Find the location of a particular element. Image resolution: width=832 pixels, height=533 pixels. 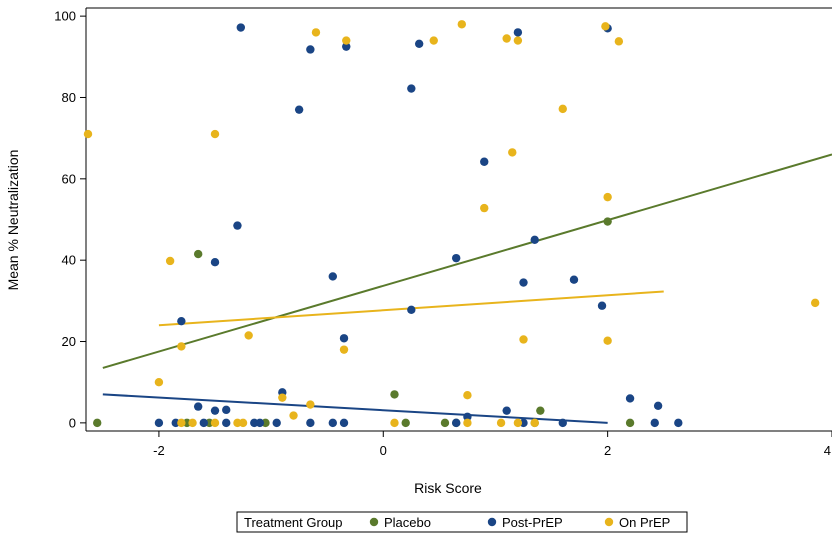

legend-title: Treatment Group is located at coordinates (293, 522).